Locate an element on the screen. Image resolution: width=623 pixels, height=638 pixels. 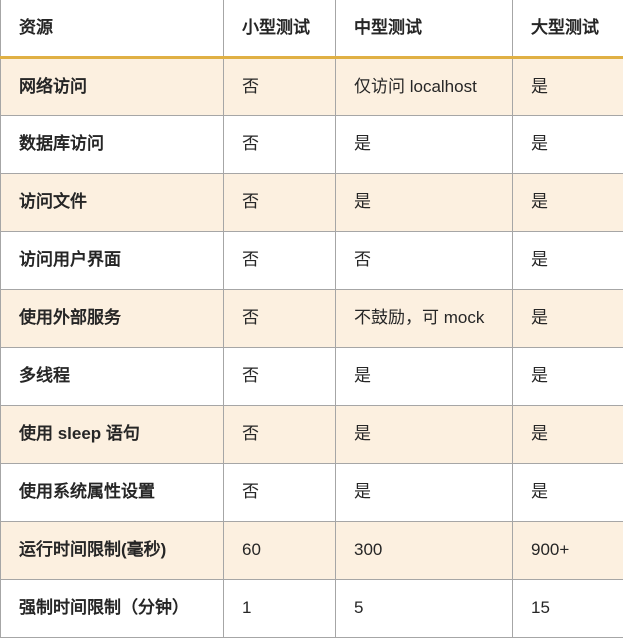
cell-medium-test: 5 is located at coordinates (424, 608).